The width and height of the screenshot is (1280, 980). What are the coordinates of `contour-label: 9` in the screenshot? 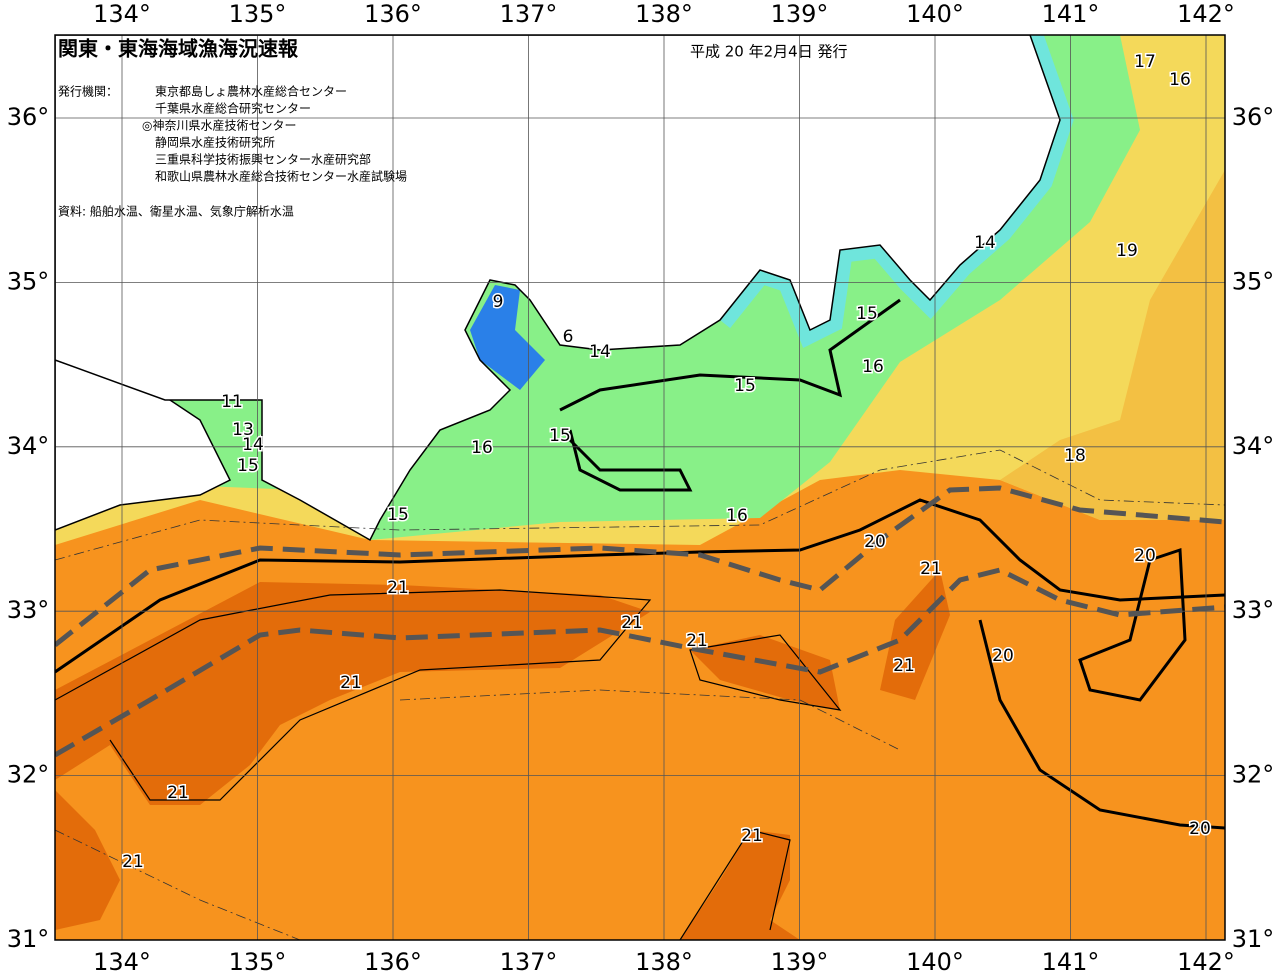 It's located at (498, 302).